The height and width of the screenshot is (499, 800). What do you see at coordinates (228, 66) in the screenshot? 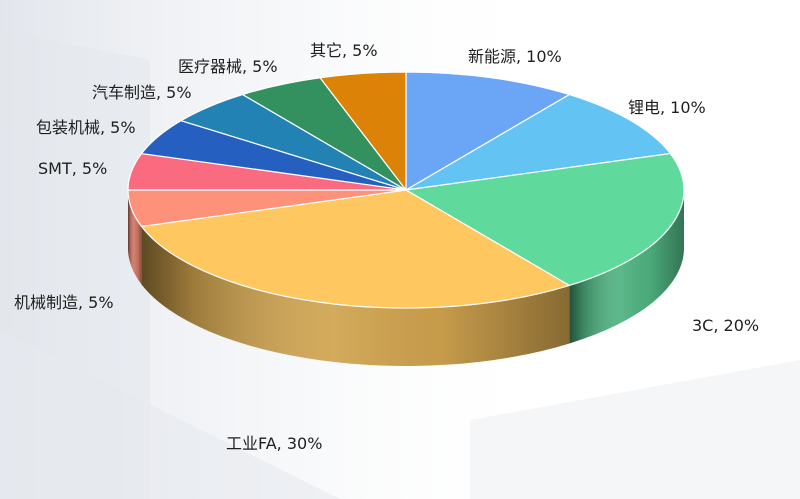
I see `slice-label-slice-8: 医疗器械, 5%` at bounding box center [228, 66].